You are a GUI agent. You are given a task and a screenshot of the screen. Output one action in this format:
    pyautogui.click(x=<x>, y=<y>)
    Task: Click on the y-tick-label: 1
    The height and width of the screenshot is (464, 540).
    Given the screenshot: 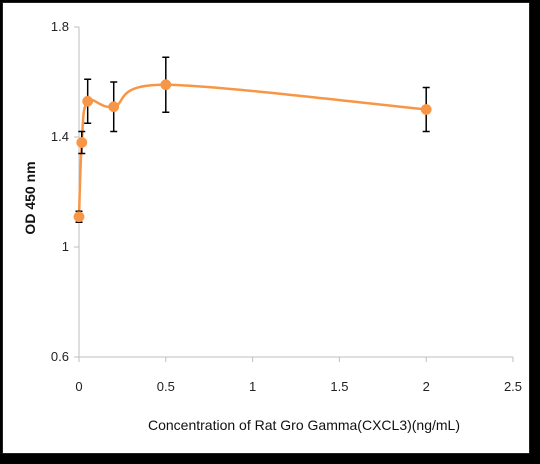 What is the action you would take?
    pyautogui.click(x=65, y=246)
    